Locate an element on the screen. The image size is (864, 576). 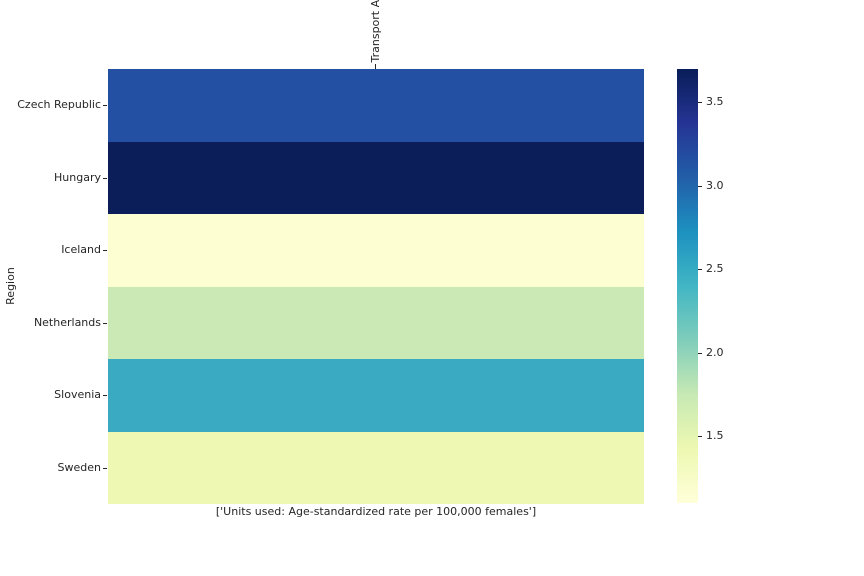
heatmap-cell-hungary is located at coordinates (376, 177).